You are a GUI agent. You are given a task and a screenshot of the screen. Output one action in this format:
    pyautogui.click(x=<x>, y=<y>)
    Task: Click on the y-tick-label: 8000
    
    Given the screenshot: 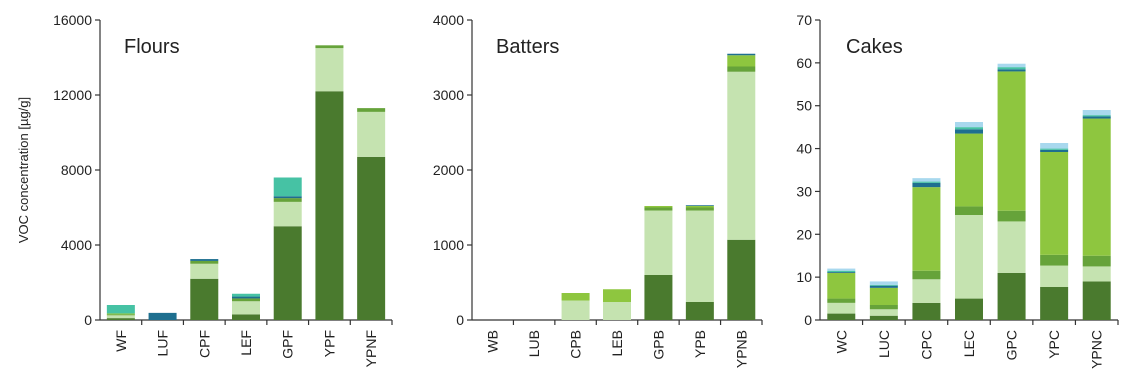 What is the action you would take?
    pyautogui.click(x=76, y=170)
    